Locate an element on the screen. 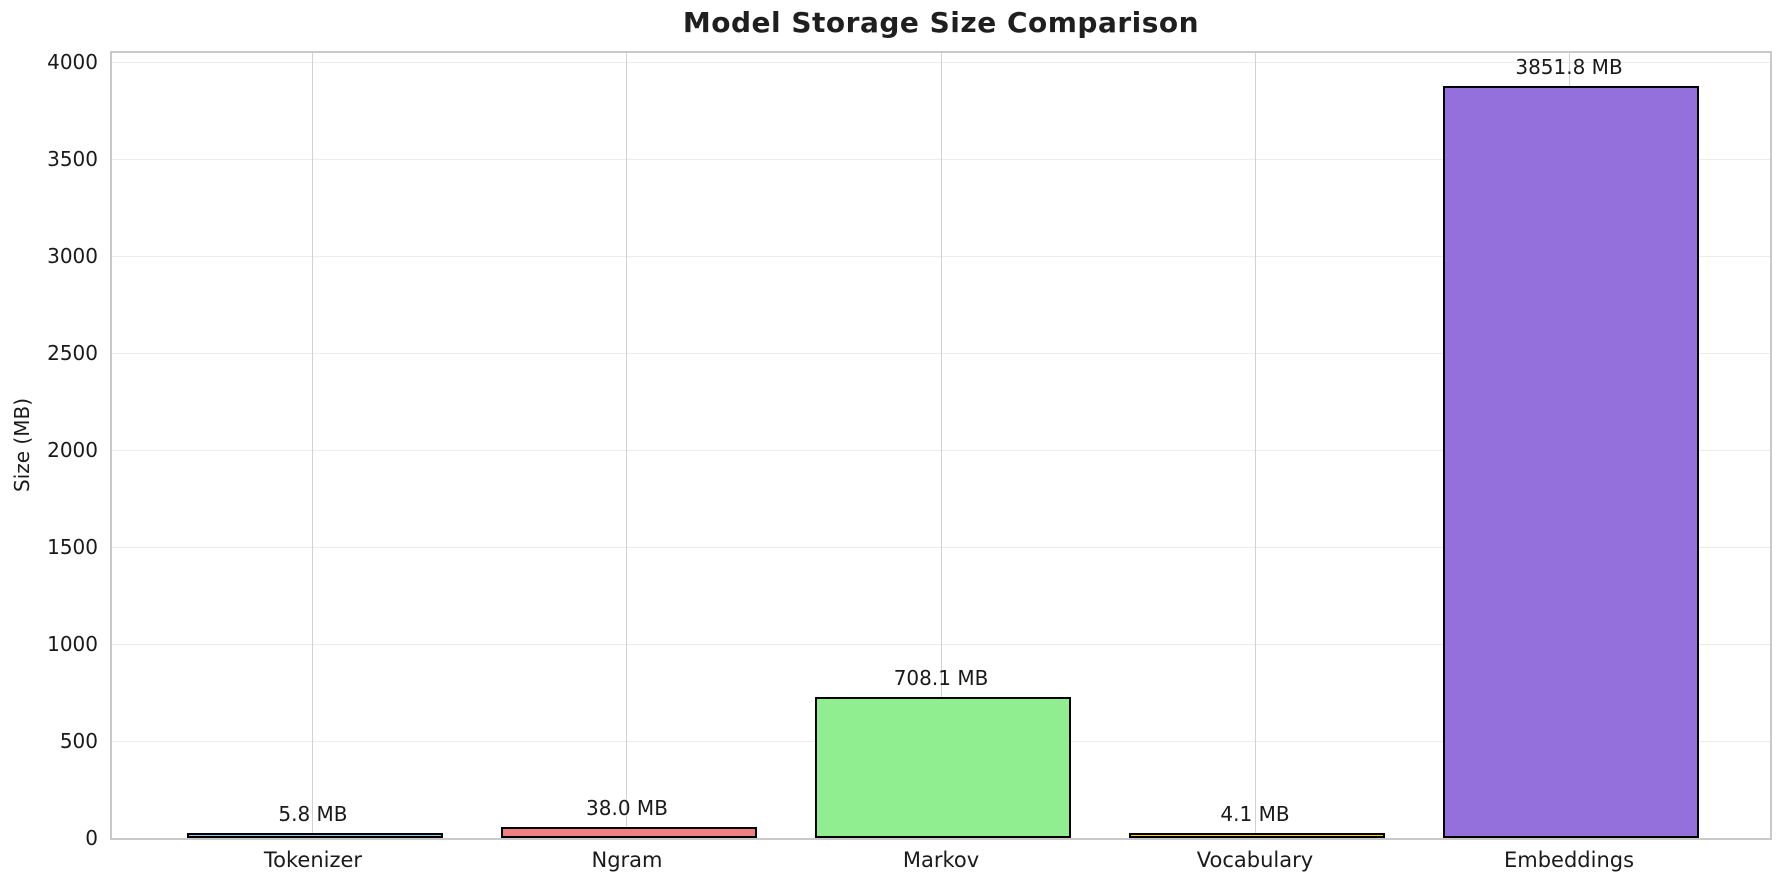  y-tick-label: 3500 is located at coordinates (72, 158).